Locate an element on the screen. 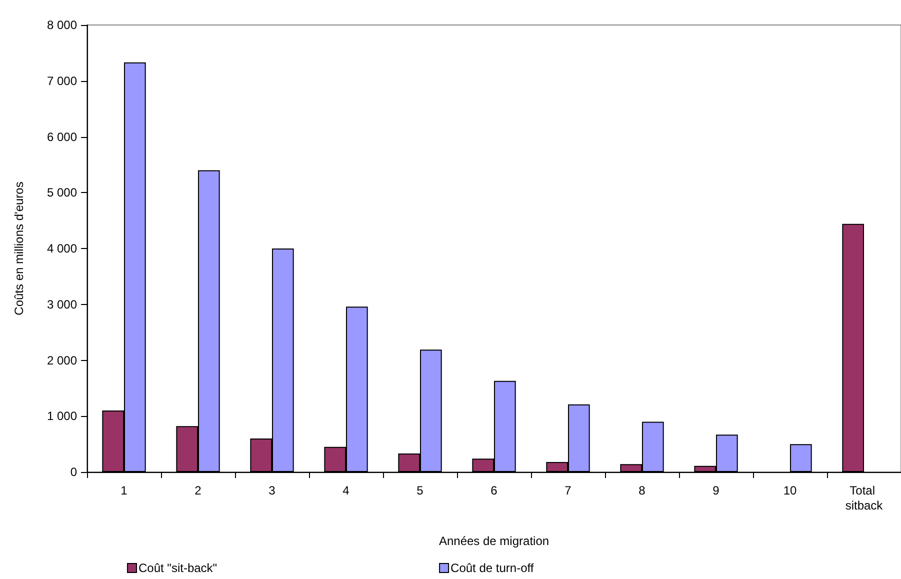 This screenshot has width=901, height=579. x-tick-label: 3 is located at coordinates (272, 491).